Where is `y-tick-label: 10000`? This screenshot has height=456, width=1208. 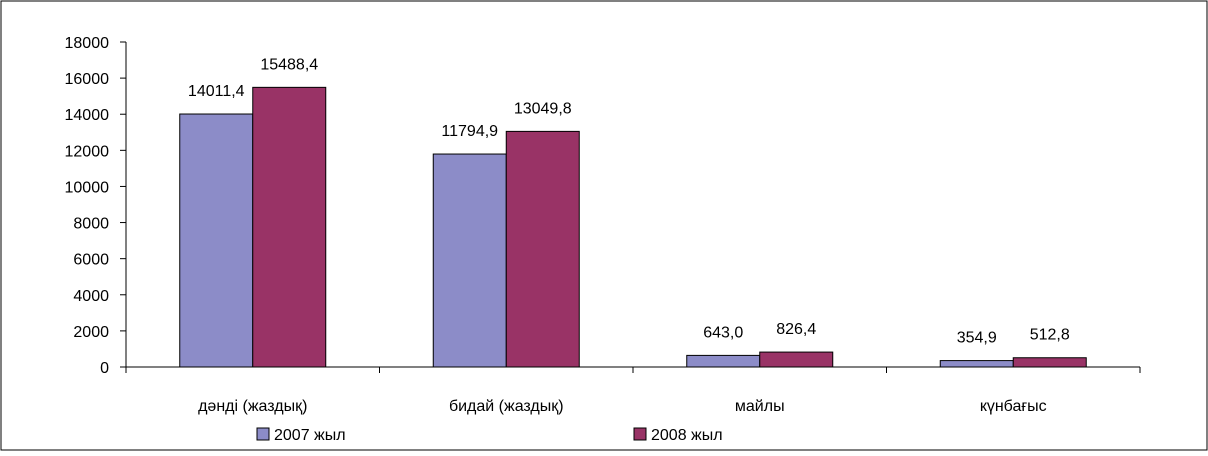 y-tick-label: 10000 is located at coordinates (87, 187).